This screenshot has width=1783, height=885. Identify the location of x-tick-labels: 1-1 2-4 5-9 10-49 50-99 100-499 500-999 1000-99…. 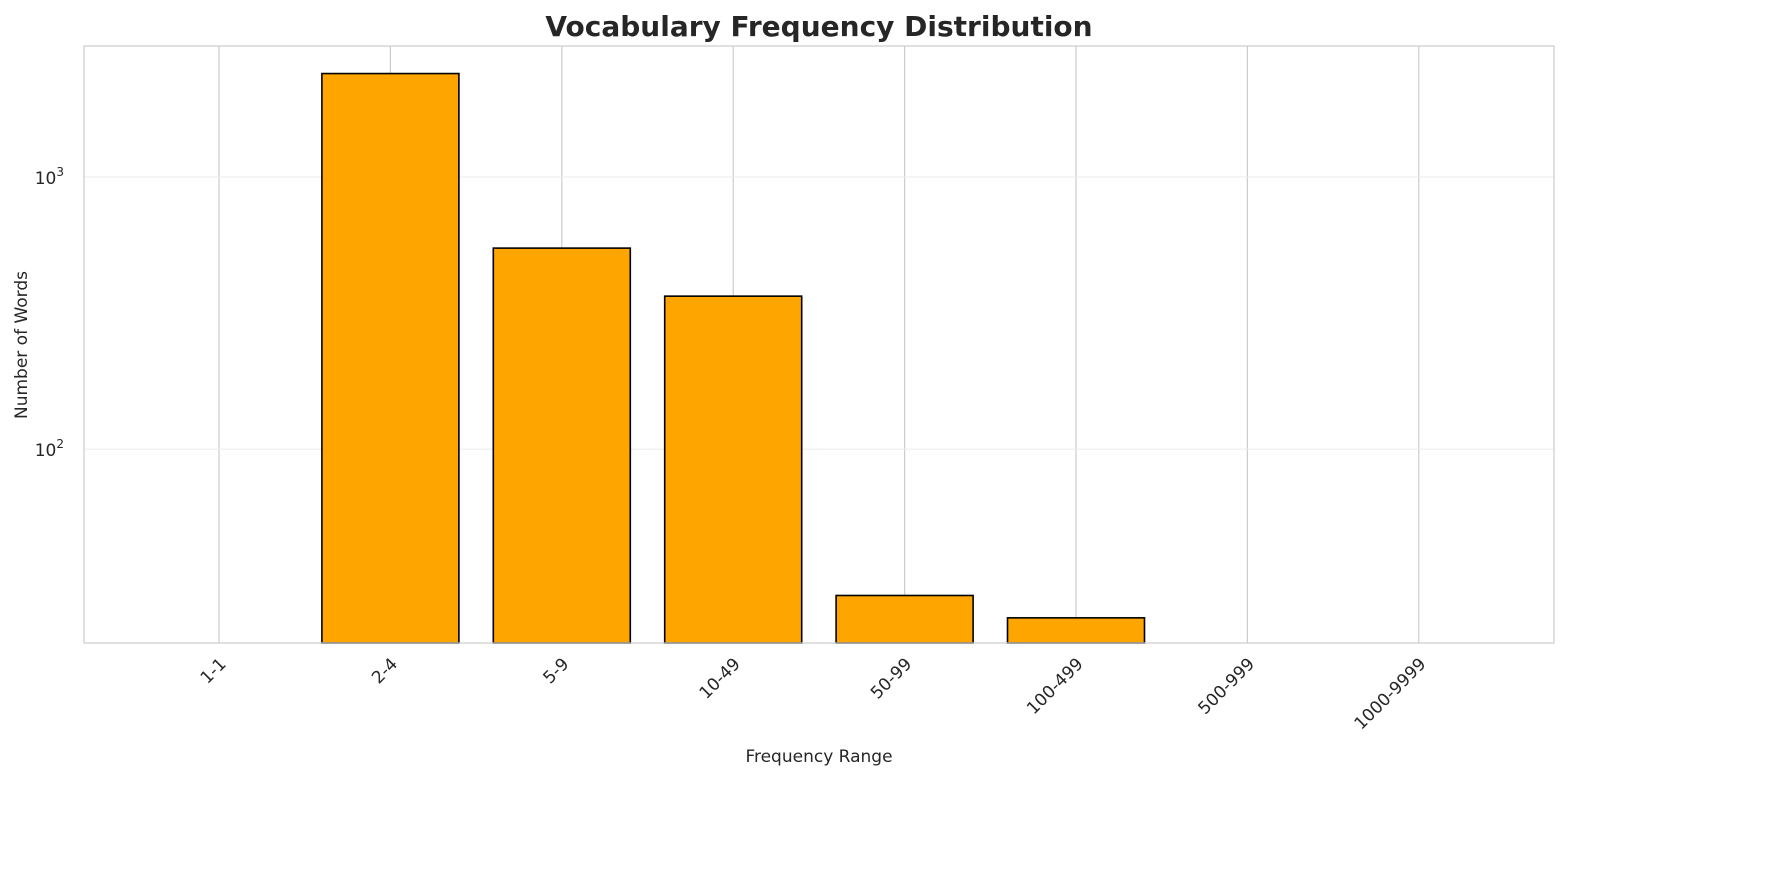
(814, 694).